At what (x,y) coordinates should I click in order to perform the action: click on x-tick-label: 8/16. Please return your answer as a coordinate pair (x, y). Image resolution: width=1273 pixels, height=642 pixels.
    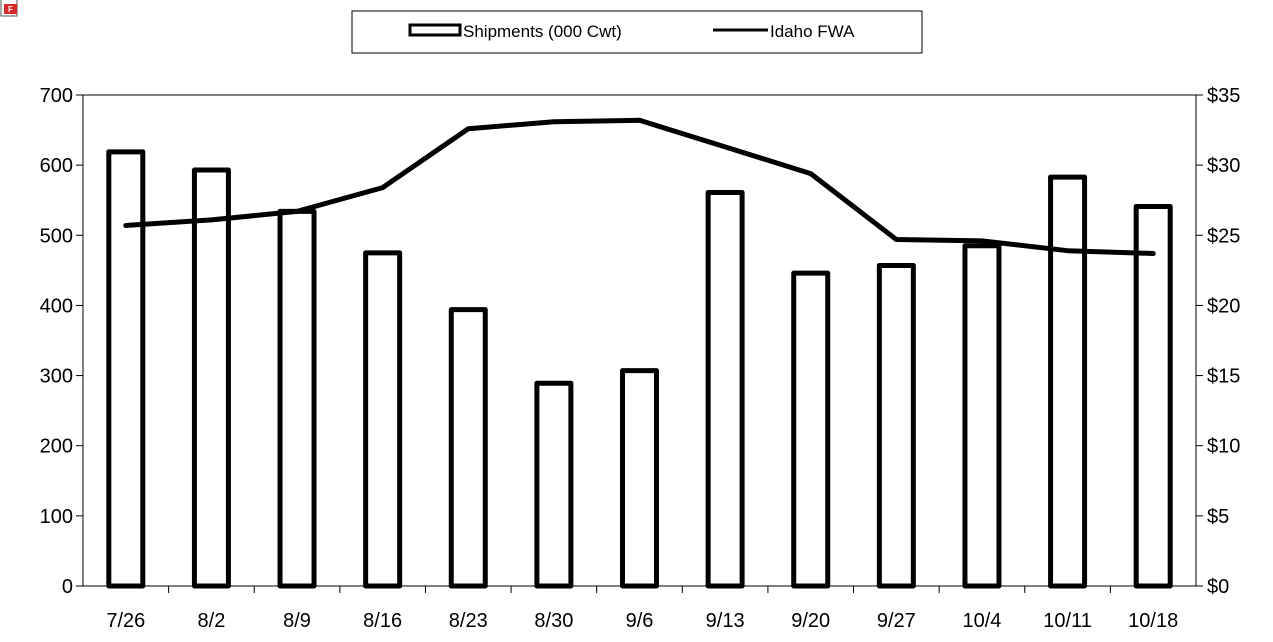
    Looking at the image, I should click on (382, 621).